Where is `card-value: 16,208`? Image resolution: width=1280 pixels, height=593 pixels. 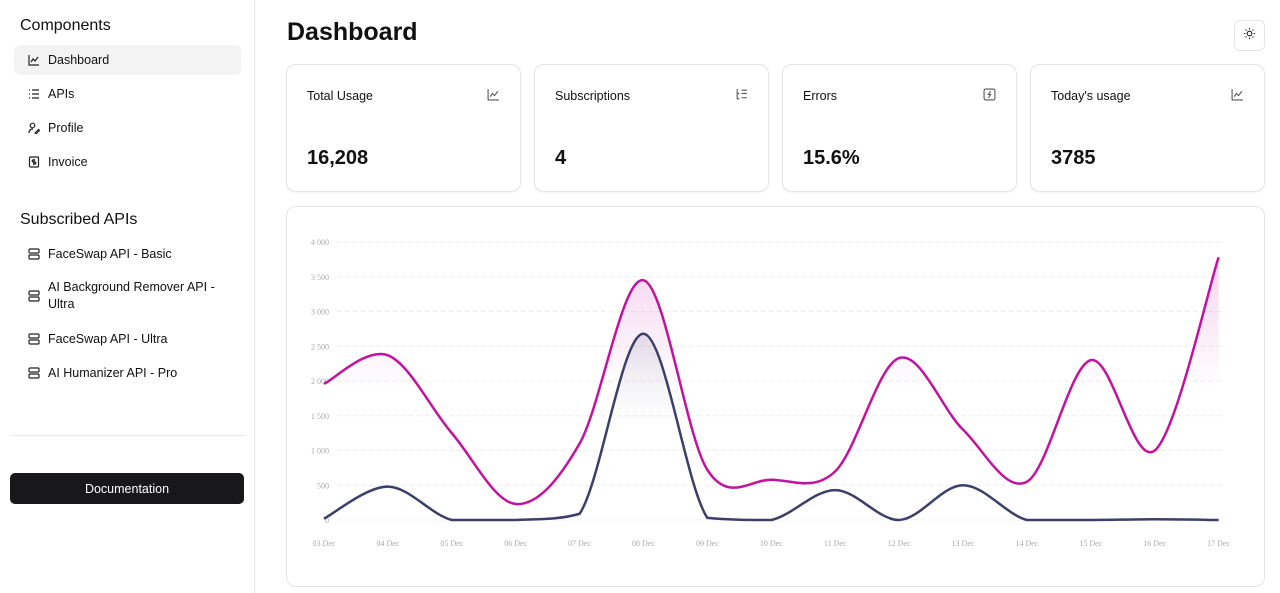
card-value: 16,208 is located at coordinates (338, 158).